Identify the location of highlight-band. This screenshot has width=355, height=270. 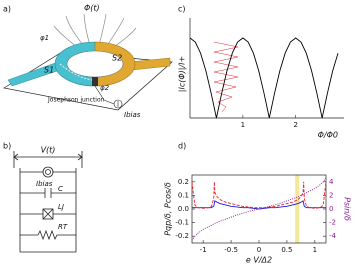
(297, 209).